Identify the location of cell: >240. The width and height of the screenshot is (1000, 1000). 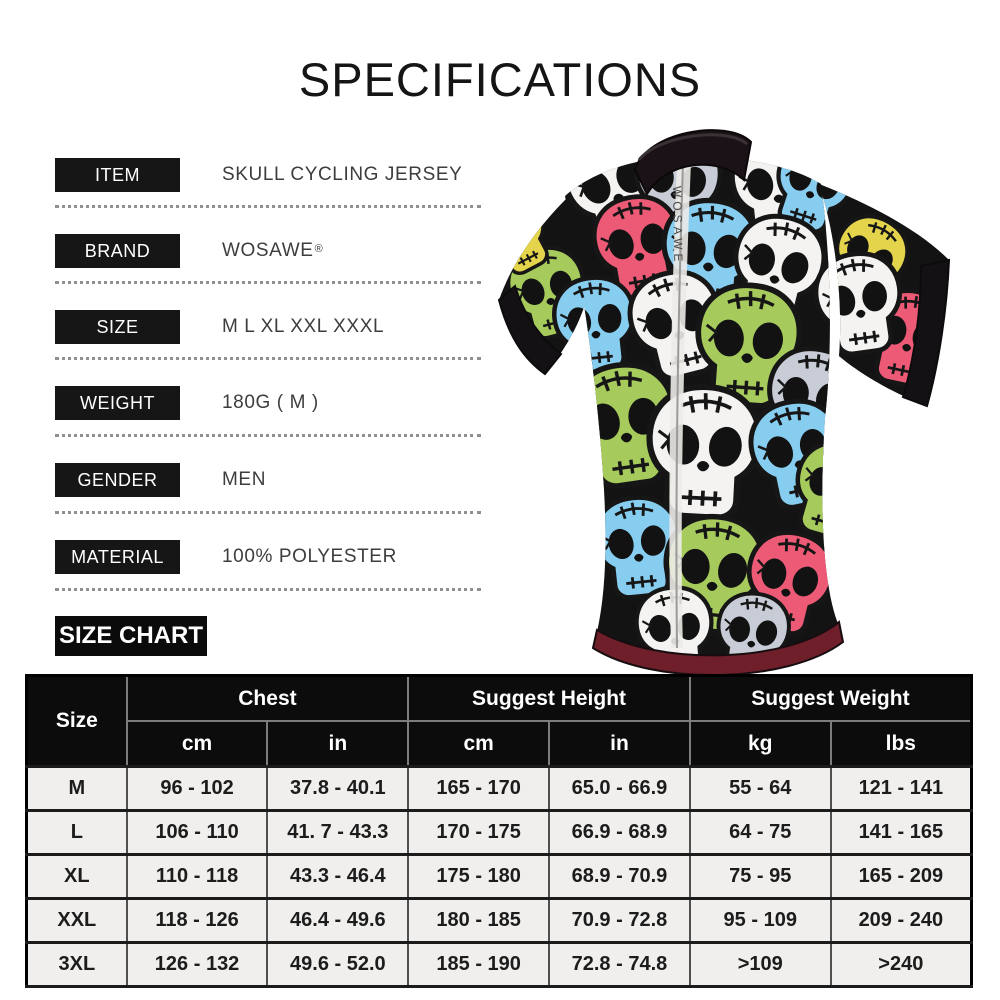
(901, 964).